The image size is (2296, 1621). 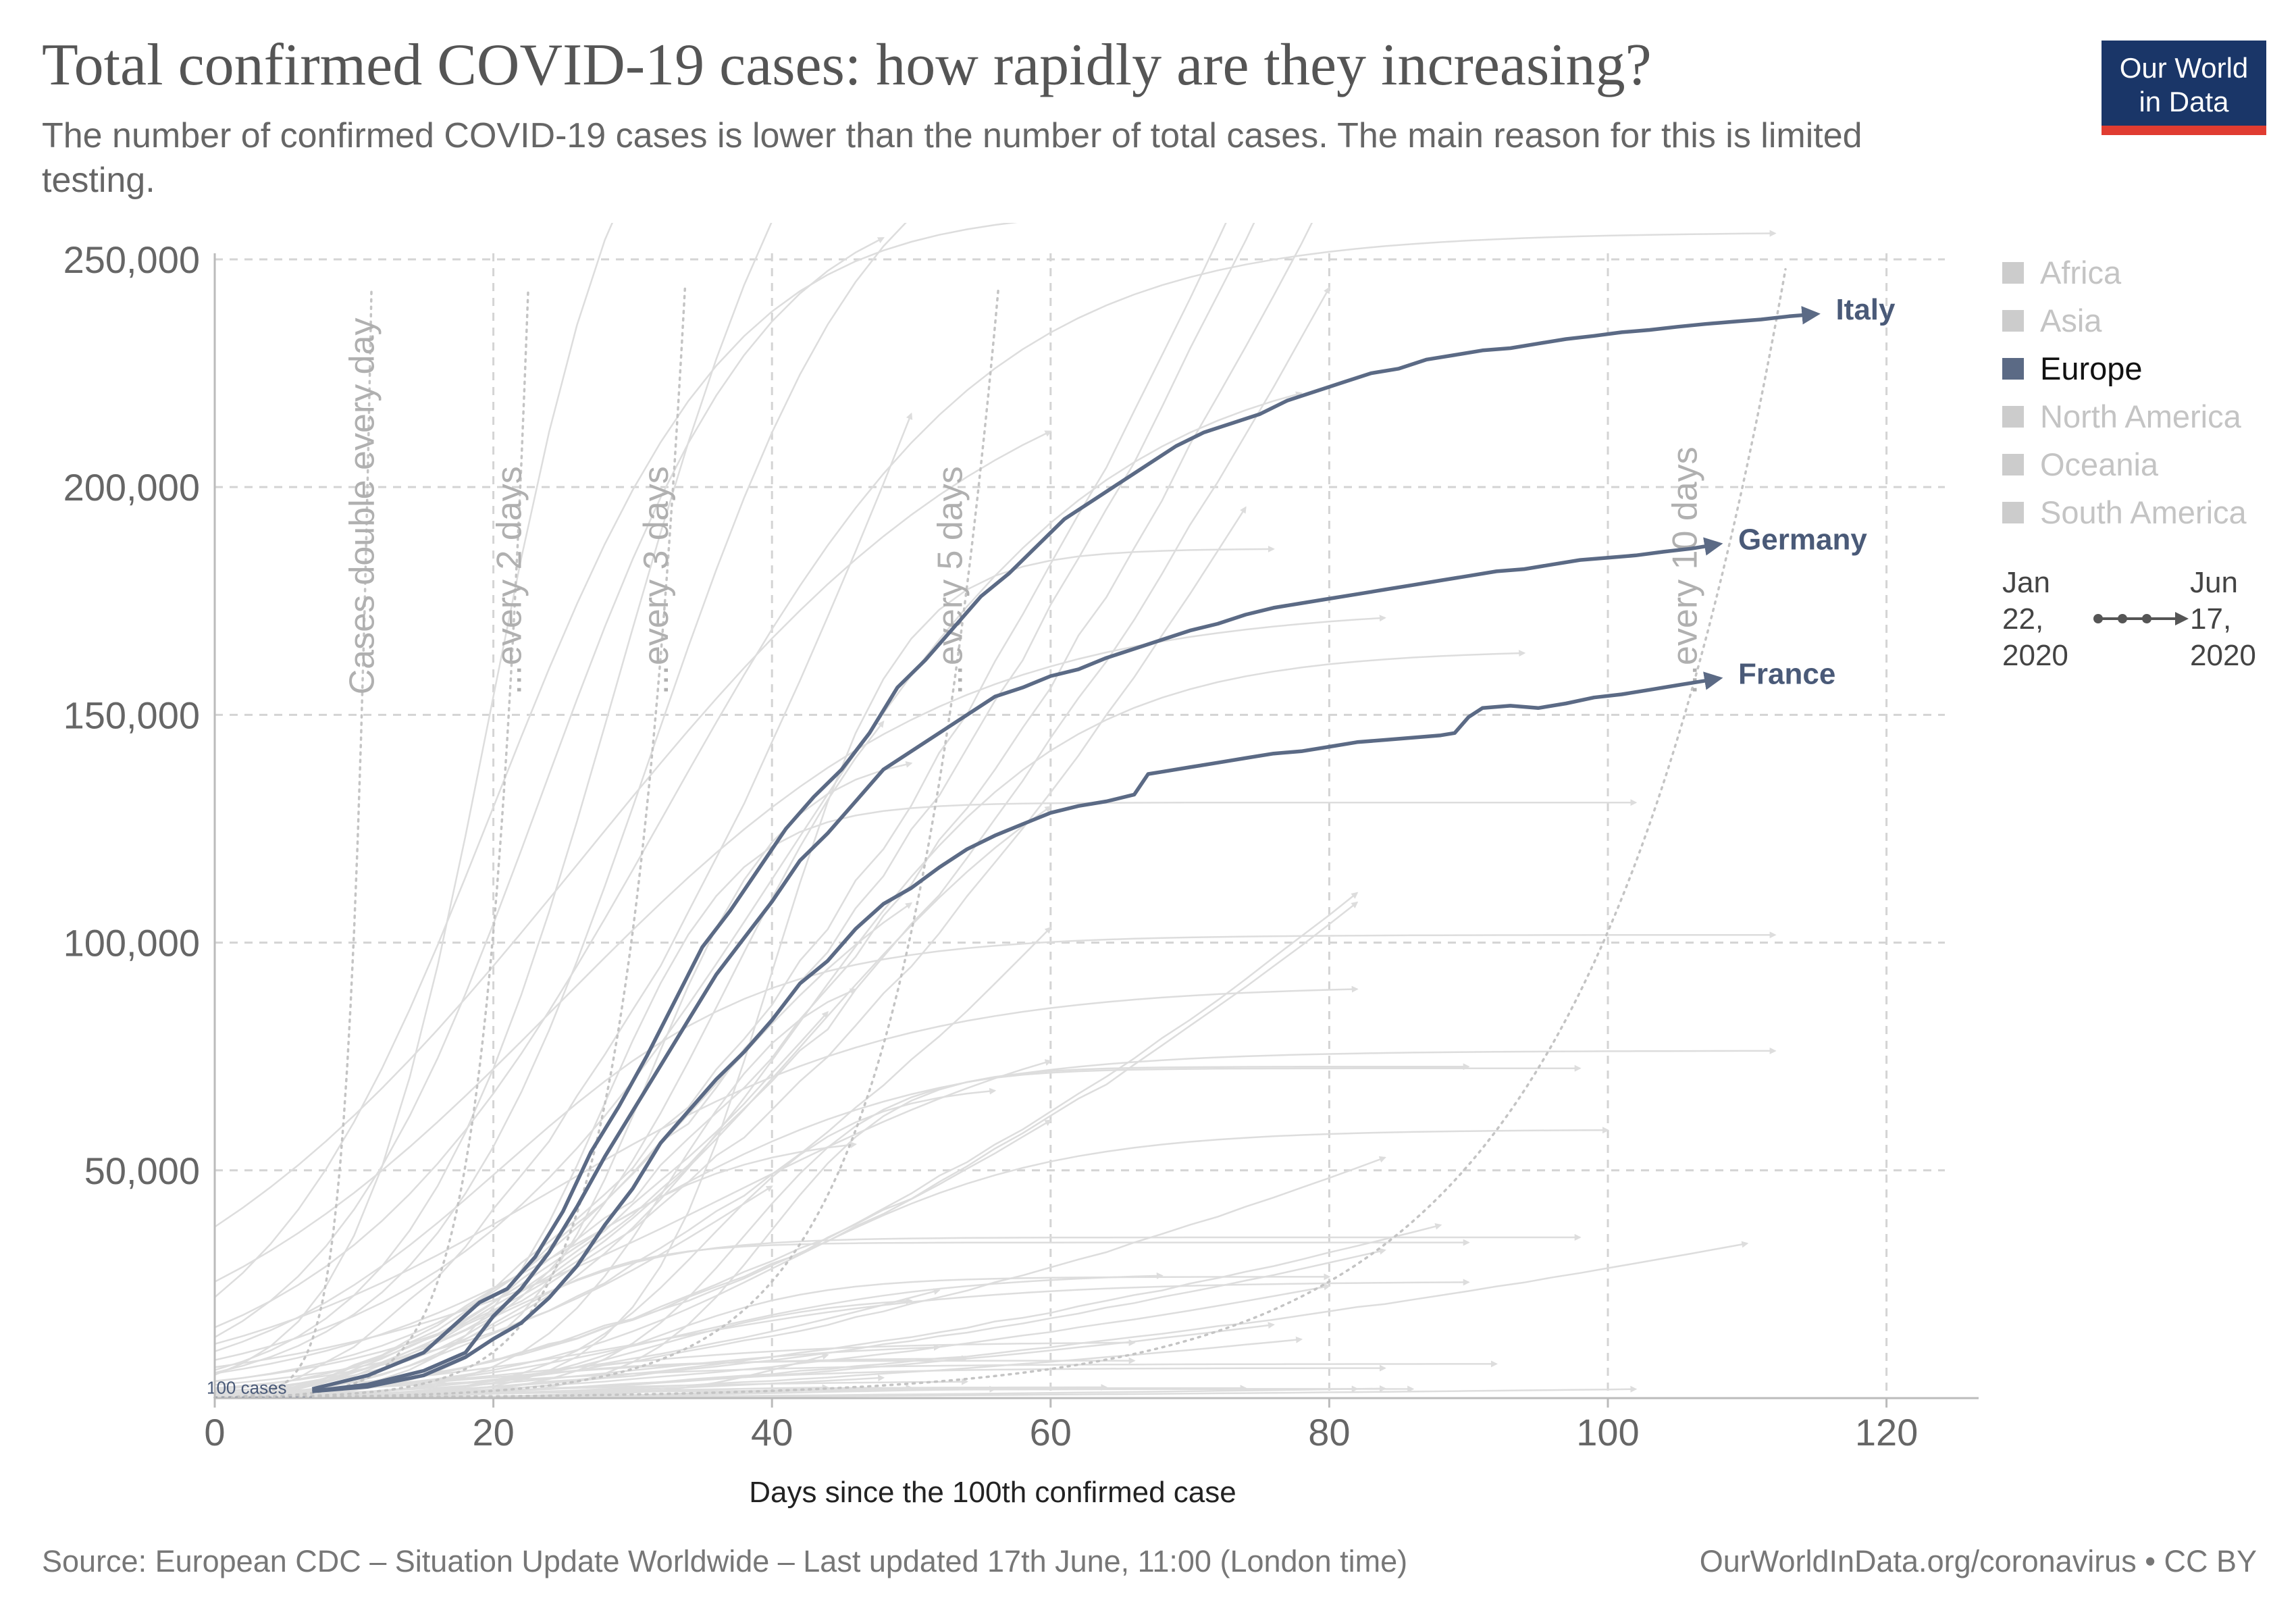 What do you see at coordinates (2214, 582) in the screenshot?
I see `timeline-end-month: Jun` at bounding box center [2214, 582].